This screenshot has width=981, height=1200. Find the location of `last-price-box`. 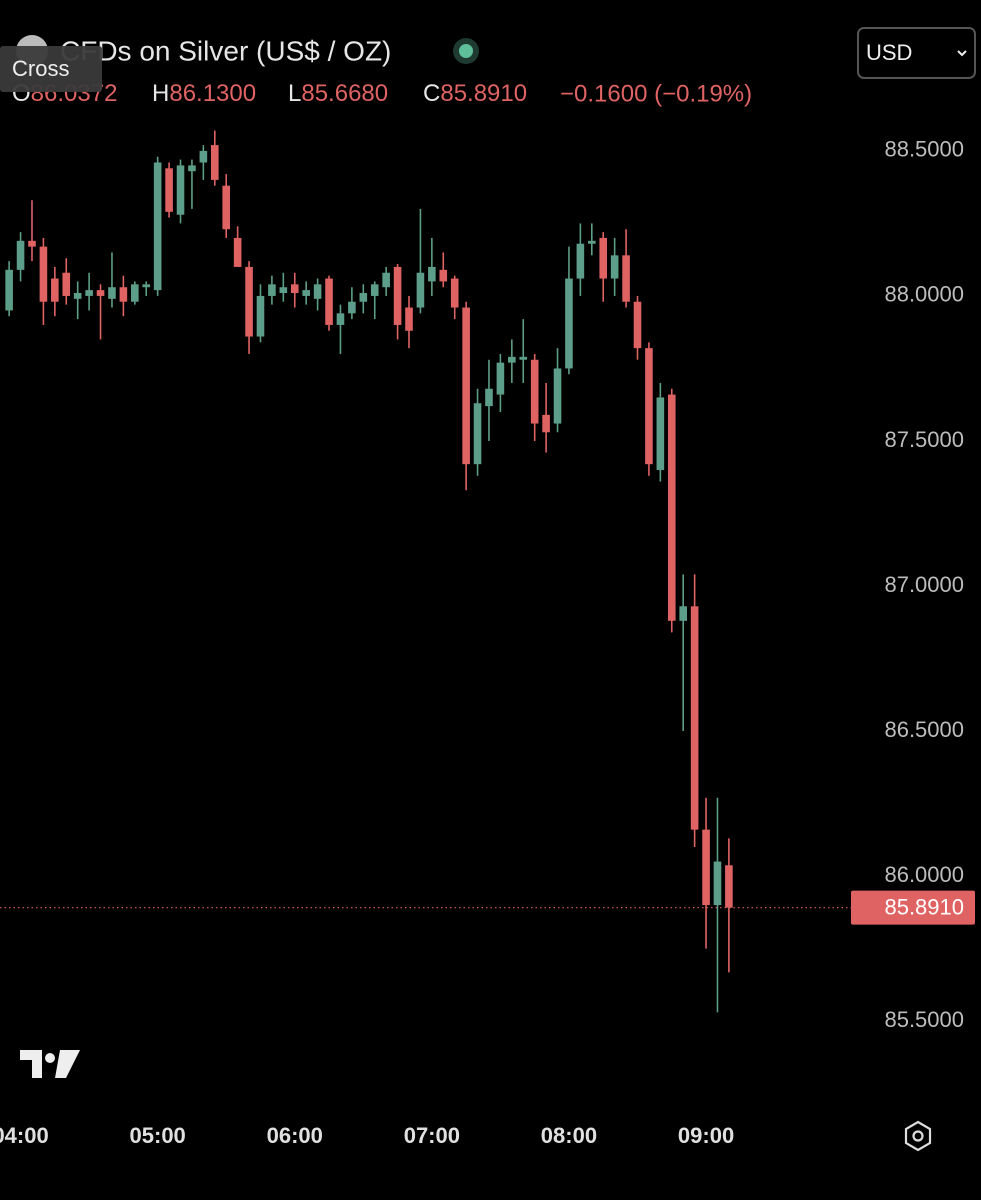

last-price-box is located at coordinates (913, 907).